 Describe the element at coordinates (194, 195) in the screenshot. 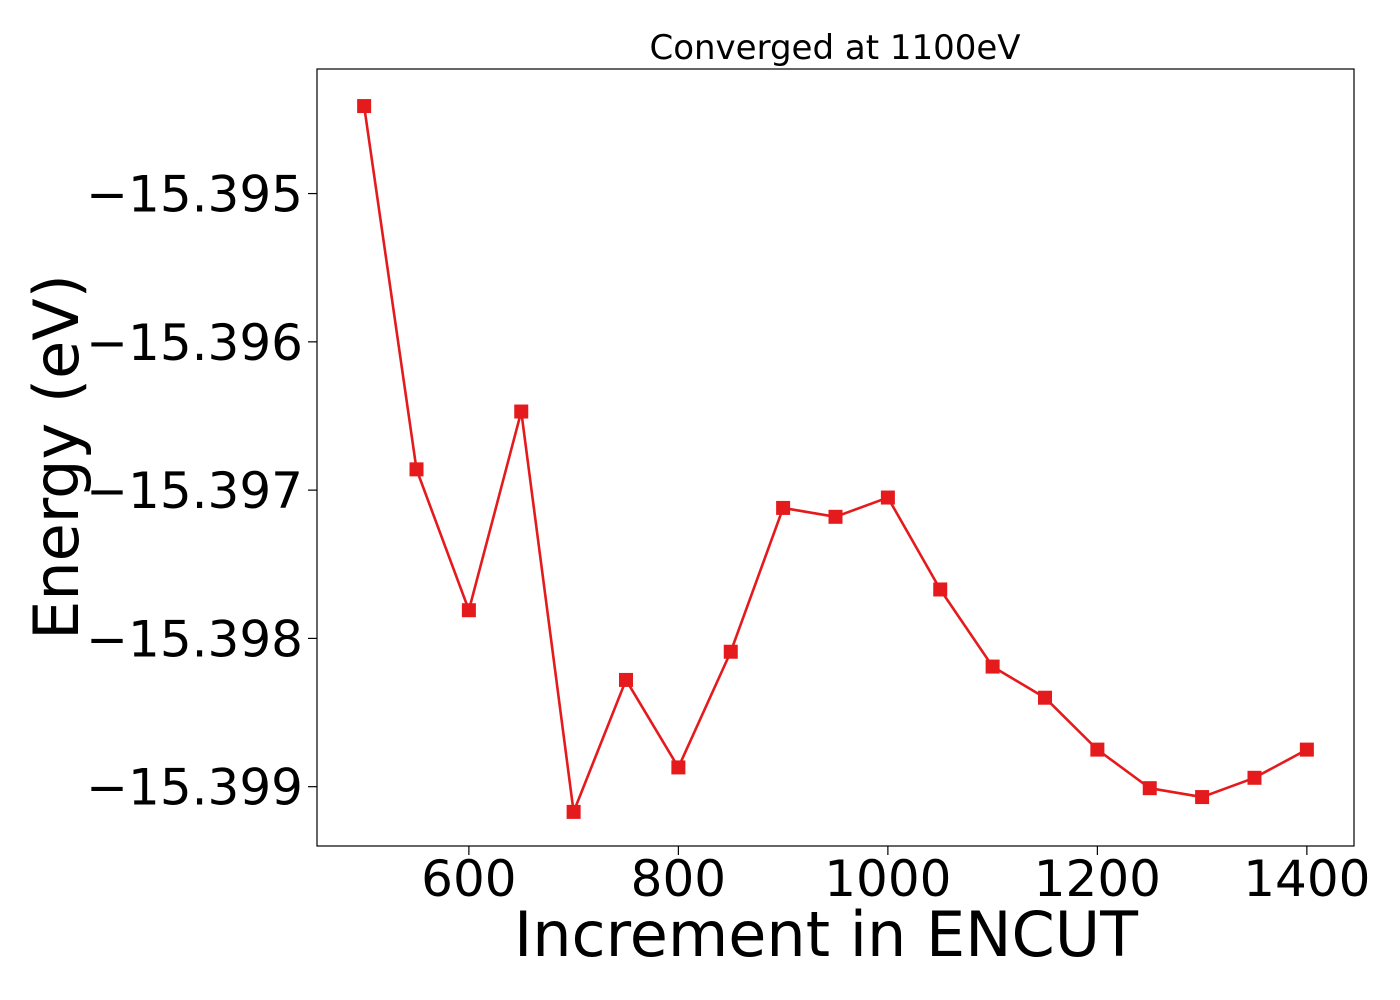

I see `y-tick-label: −15.395` at that location.